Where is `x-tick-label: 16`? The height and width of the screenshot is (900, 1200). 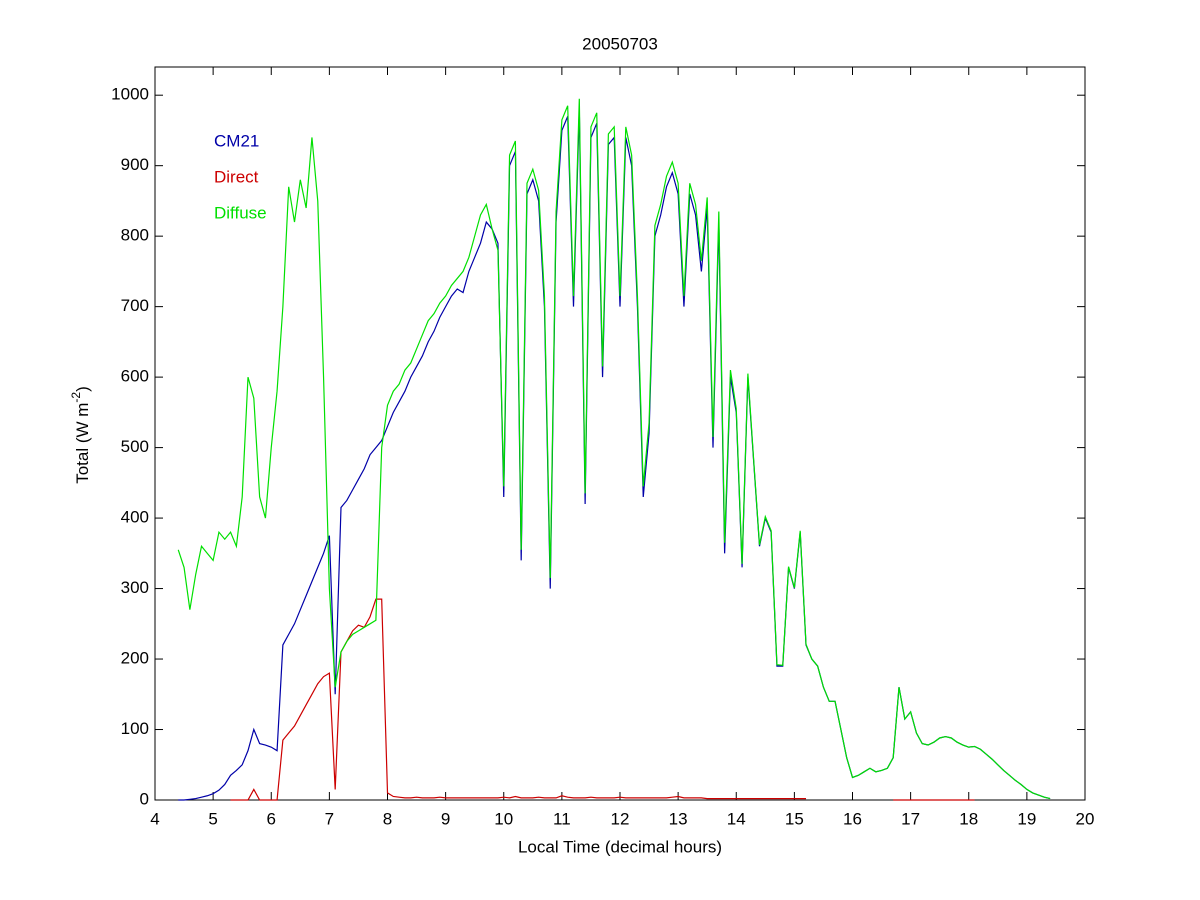
x-tick-label: 16 is located at coordinates (852, 818).